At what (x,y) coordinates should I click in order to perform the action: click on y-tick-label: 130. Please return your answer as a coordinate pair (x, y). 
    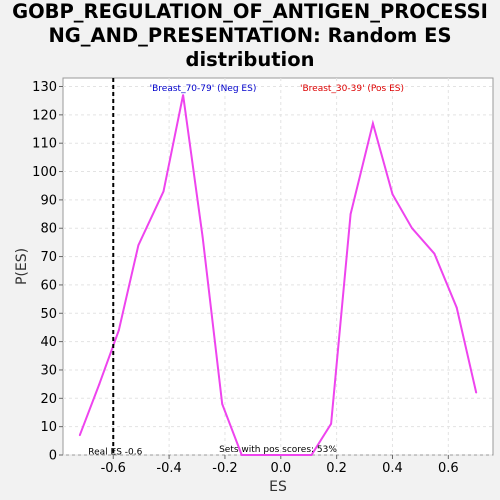
    Looking at the image, I should click on (44, 87).